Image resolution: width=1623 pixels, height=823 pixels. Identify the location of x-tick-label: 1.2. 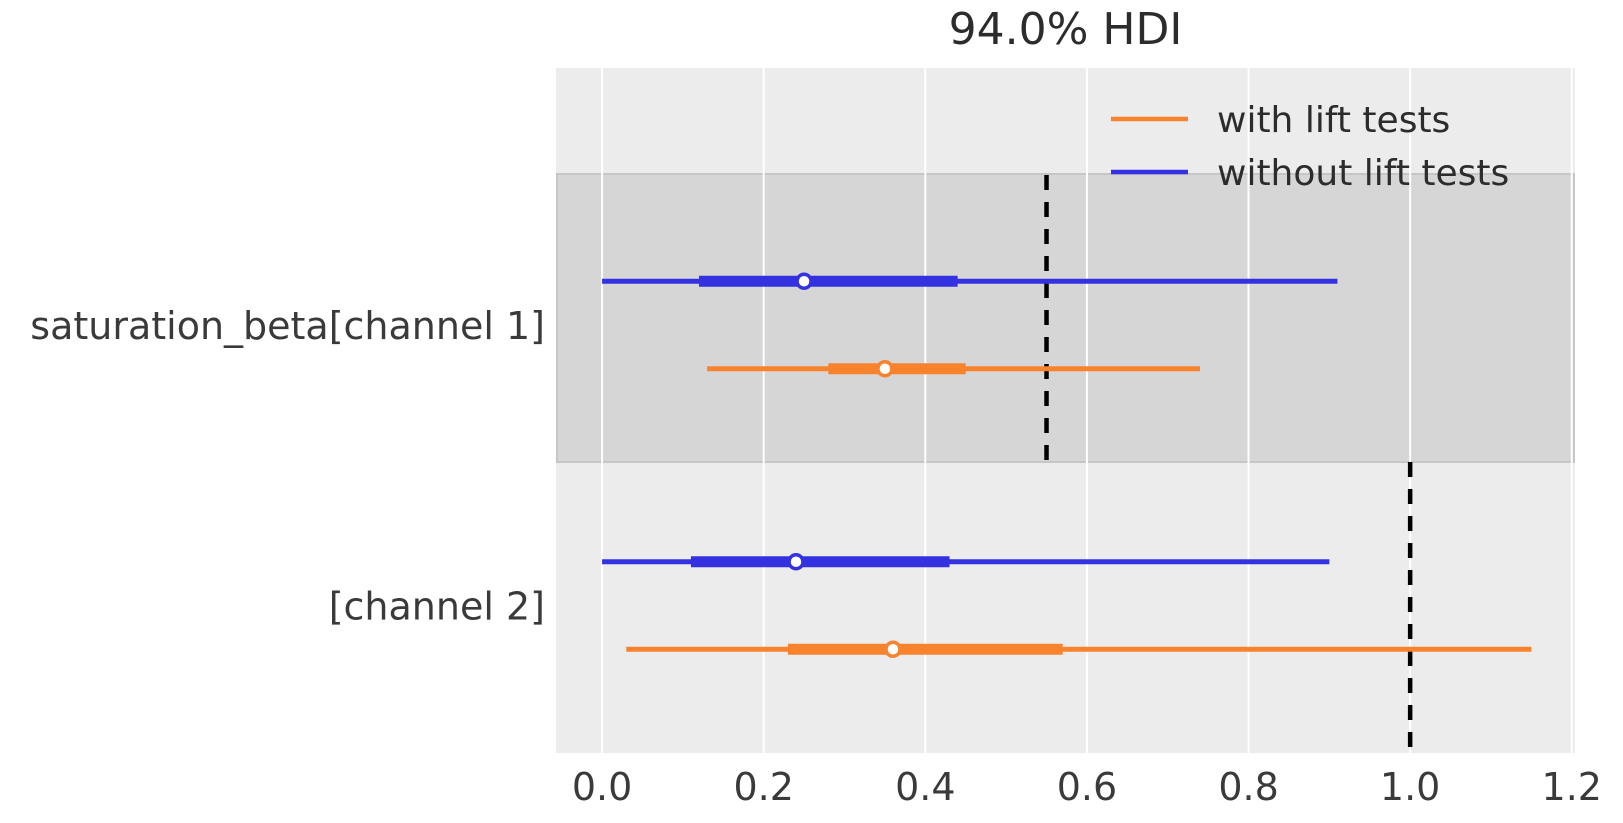
(1572, 787).